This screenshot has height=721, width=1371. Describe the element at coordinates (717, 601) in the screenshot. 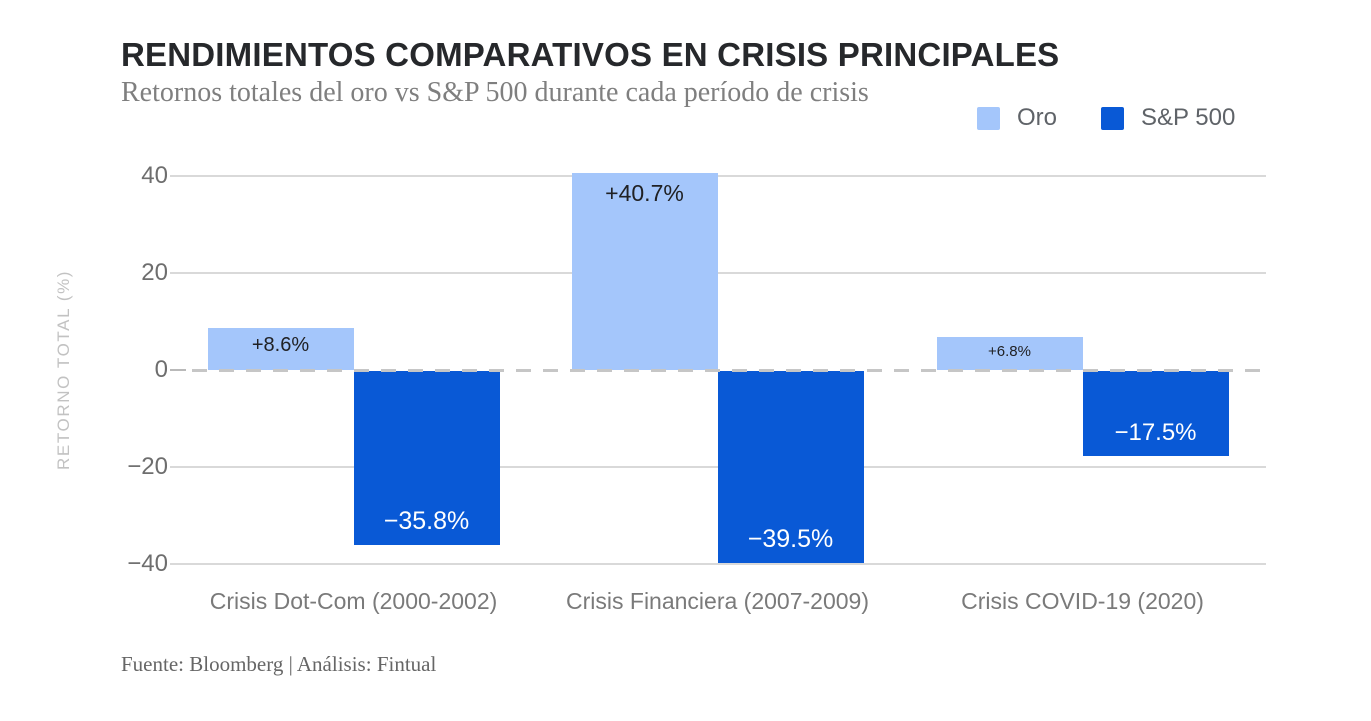

I see `x-axis-label: Crisis Financiera (2007-2009)` at that location.